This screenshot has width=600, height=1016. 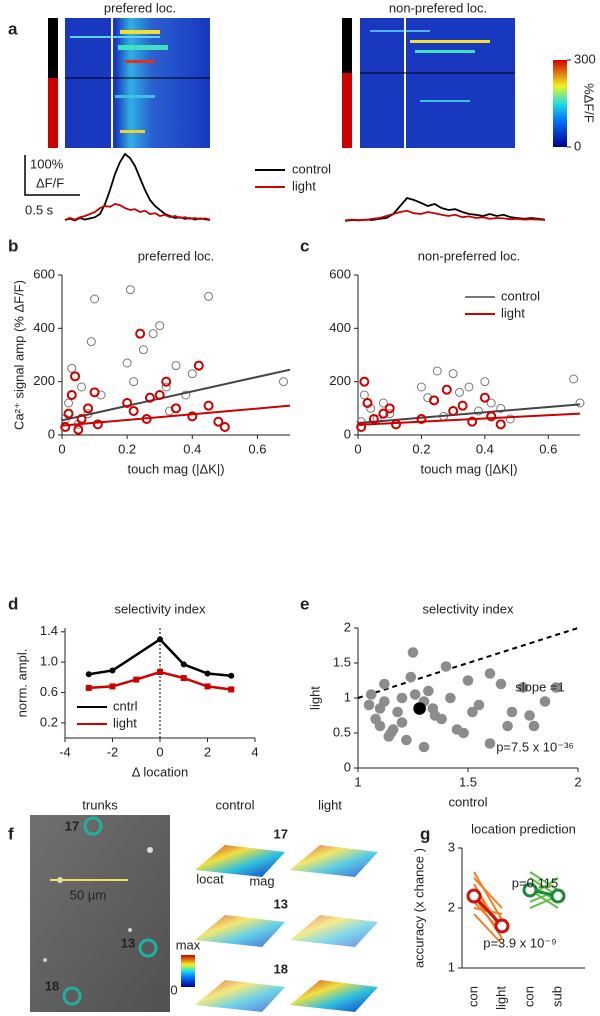 I want to click on y-tick-label: 0.2, so click(x=49, y=721).